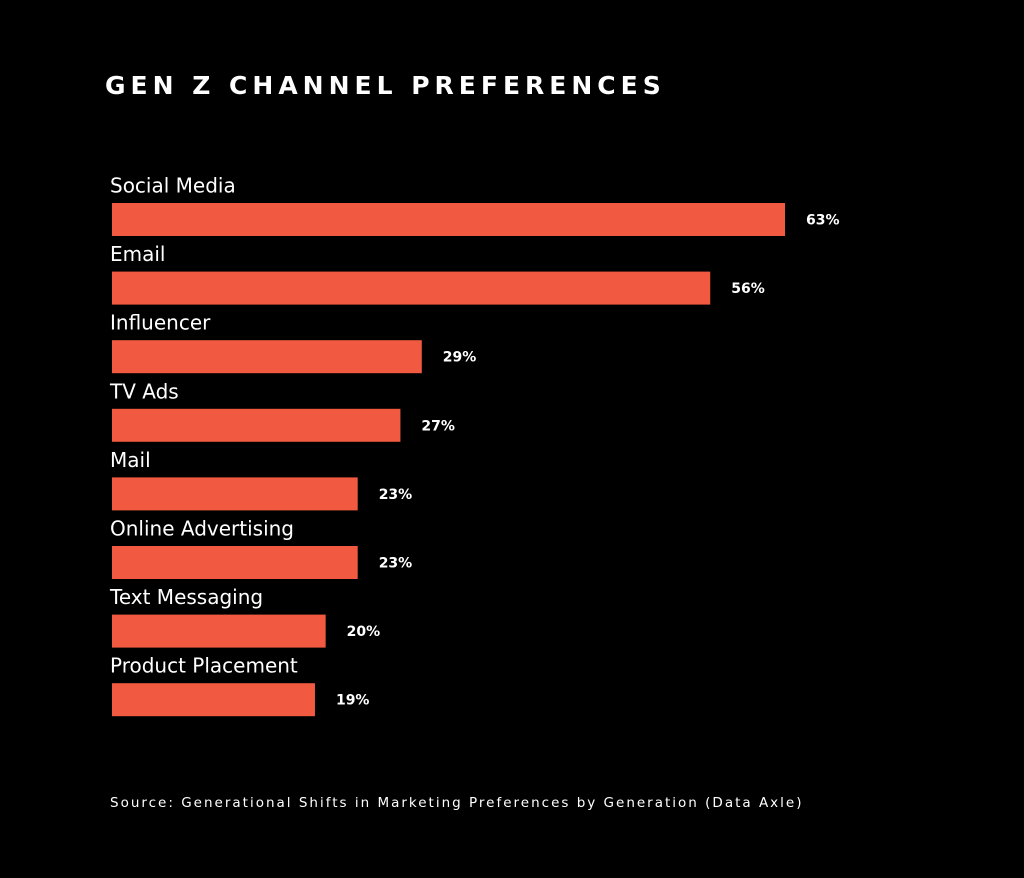 Image resolution: width=1024 pixels, height=878 pixels. Describe the element at coordinates (438, 426) in the screenshot. I see `value-label: 27%` at that location.